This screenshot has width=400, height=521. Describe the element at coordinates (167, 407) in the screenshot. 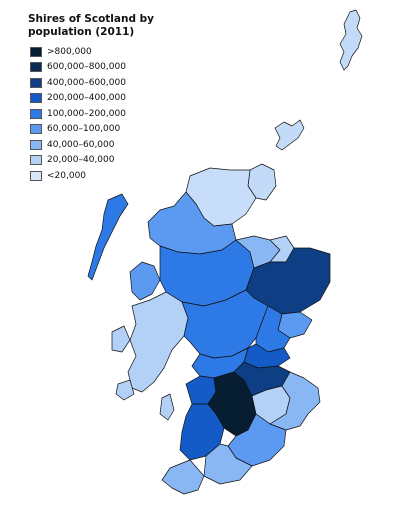

I see `region-bute` at that location.